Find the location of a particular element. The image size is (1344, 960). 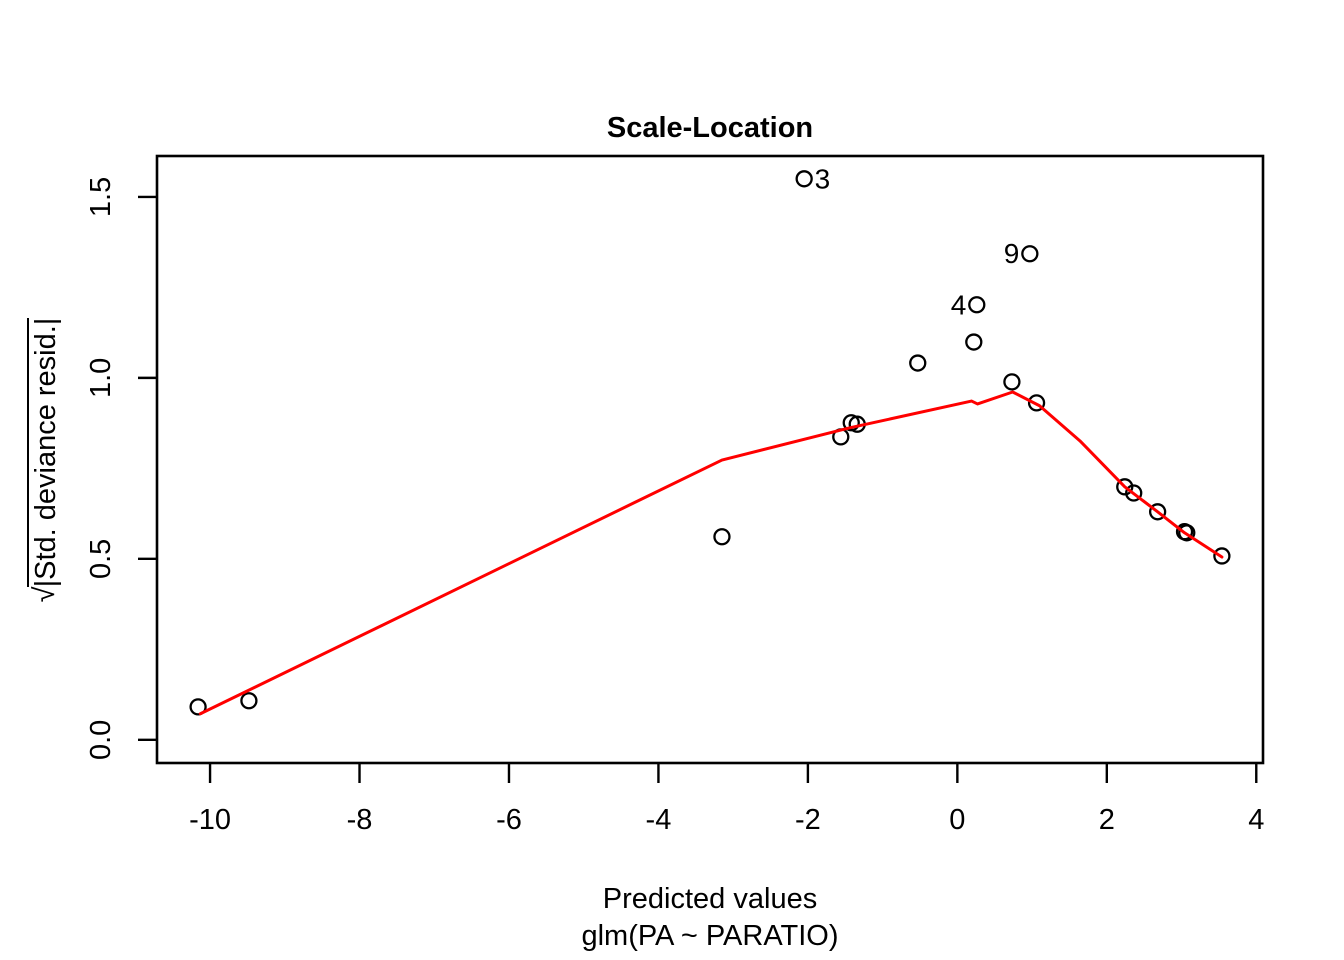

x-tick-label: 4 is located at coordinates (1256, 820).